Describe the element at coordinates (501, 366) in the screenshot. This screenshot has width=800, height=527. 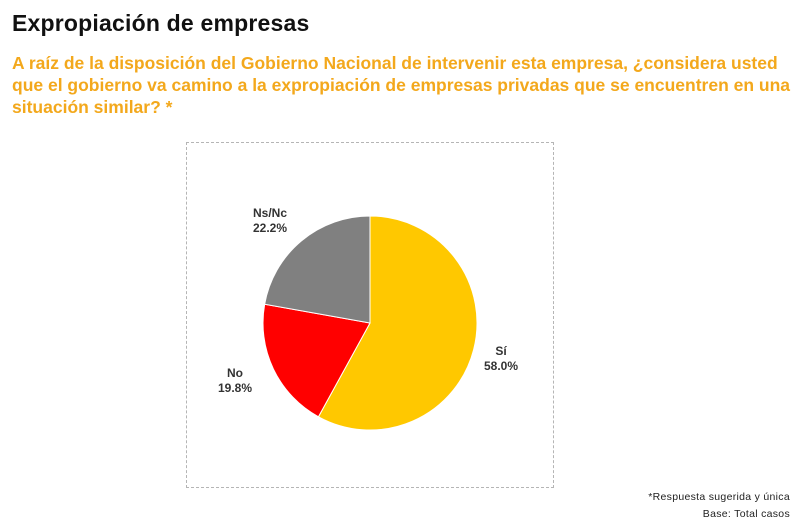
I see `slice-value-s: 58.0%` at that location.